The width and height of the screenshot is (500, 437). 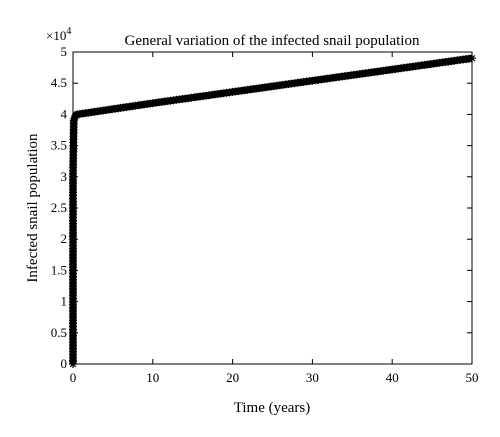 What do you see at coordinates (312, 377) in the screenshot?
I see `x-tick-label: 30` at bounding box center [312, 377].